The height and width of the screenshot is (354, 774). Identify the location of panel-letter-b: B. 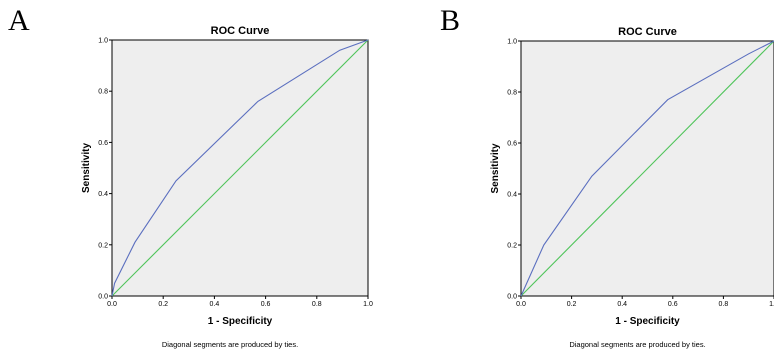
(450, 20).